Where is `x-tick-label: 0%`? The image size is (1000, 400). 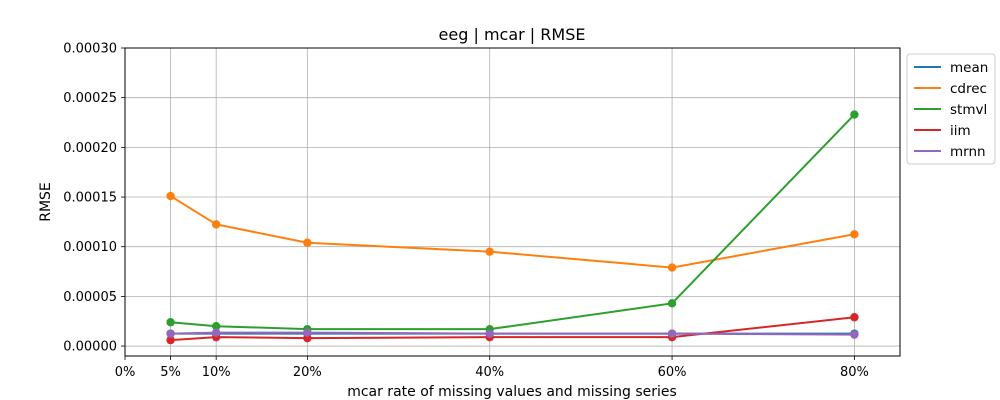 x-tick-label: 0% is located at coordinates (125, 372).